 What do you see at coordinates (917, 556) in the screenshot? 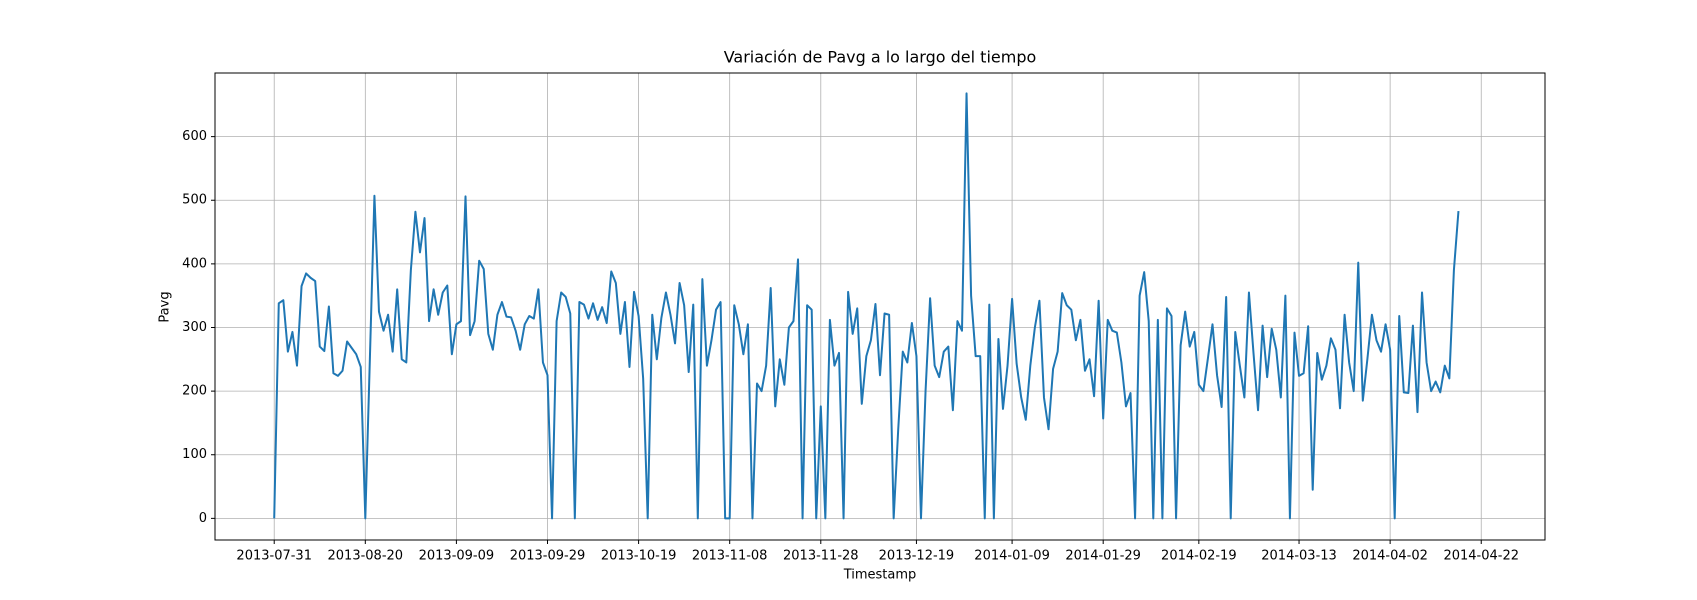
I see `x-tick-label: 2013-12-19` at bounding box center [917, 556].